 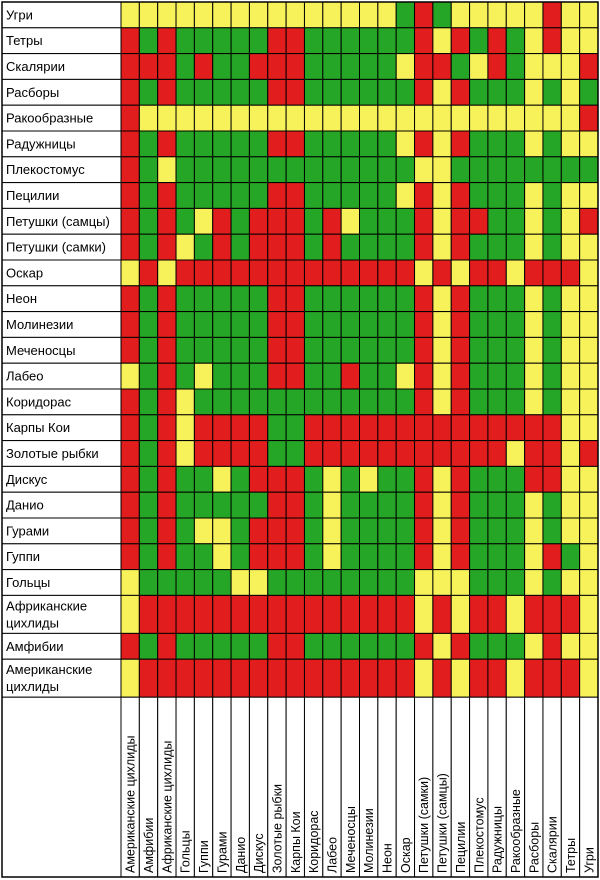 What do you see at coordinates (61, 41) in the screenshot?
I see `row-label-box` at bounding box center [61, 41].